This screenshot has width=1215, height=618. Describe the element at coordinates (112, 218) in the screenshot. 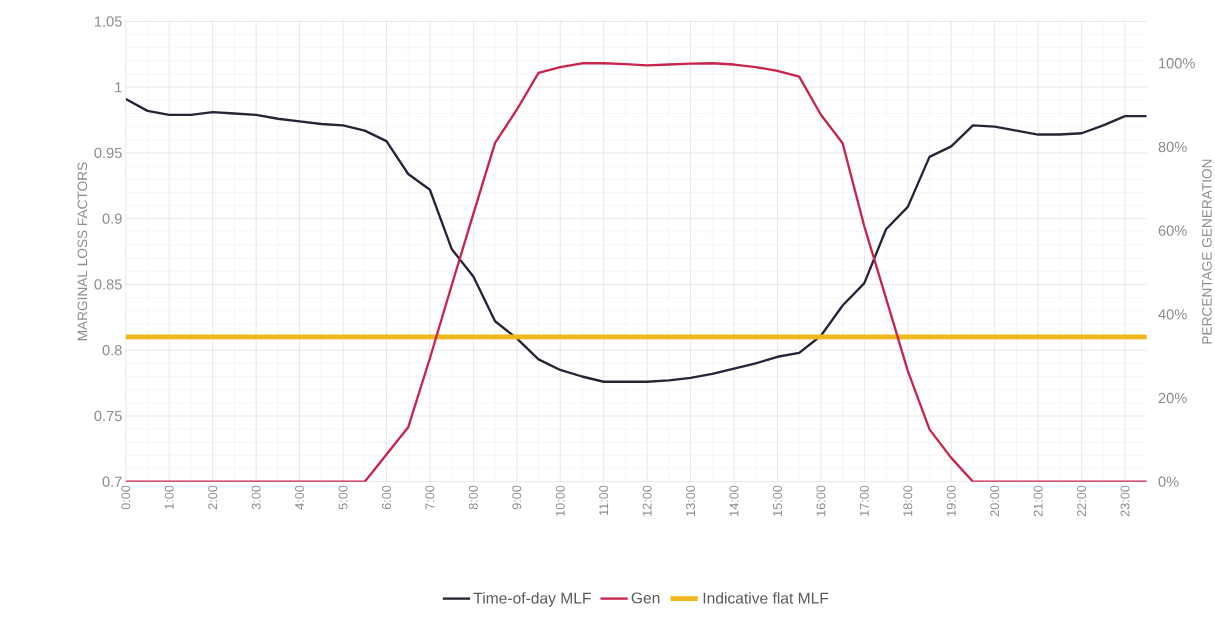

I see `y-tick-label: 0.9` at that location.